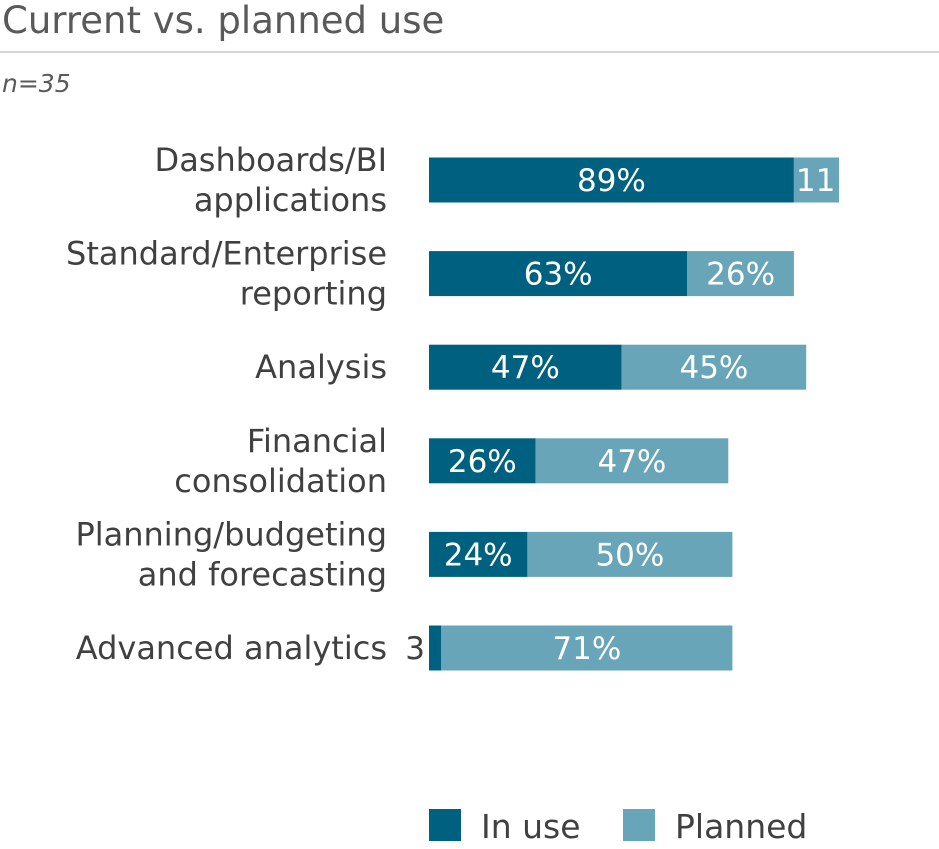 The width and height of the screenshot is (939, 849). I want to click on legend-label-planned: Planned, so click(741, 826).